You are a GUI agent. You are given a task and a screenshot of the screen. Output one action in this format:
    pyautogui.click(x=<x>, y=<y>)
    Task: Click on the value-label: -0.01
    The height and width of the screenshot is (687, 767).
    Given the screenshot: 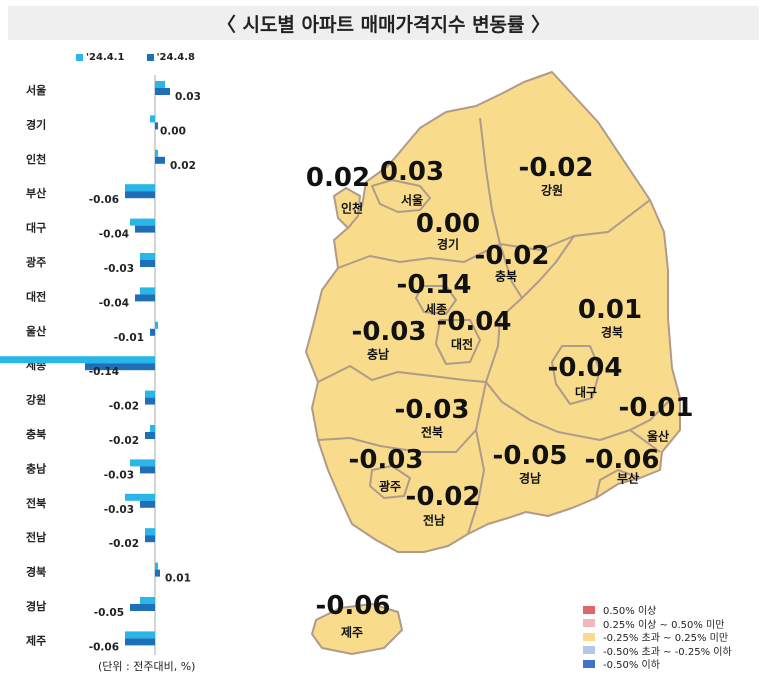 What is the action you would take?
    pyautogui.click(x=129, y=338)
    